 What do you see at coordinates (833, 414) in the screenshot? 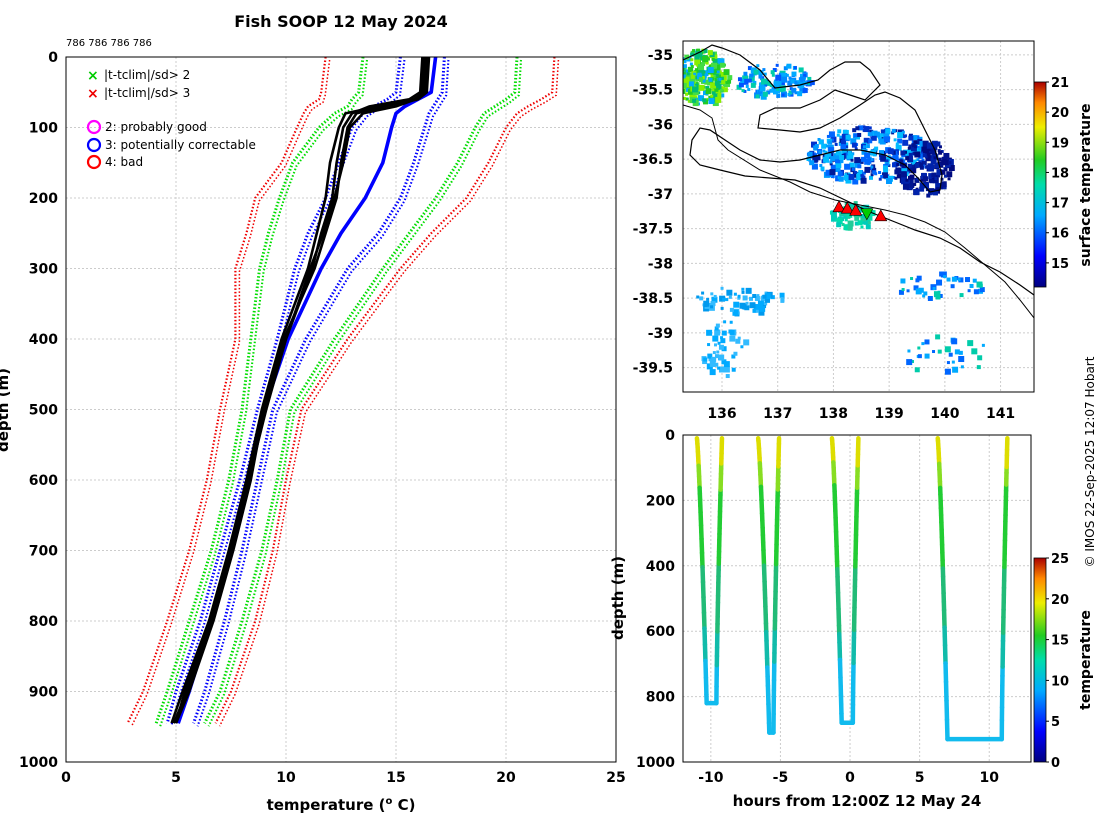
I see `map-lon-tick-label: 138` at bounding box center [833, 414].